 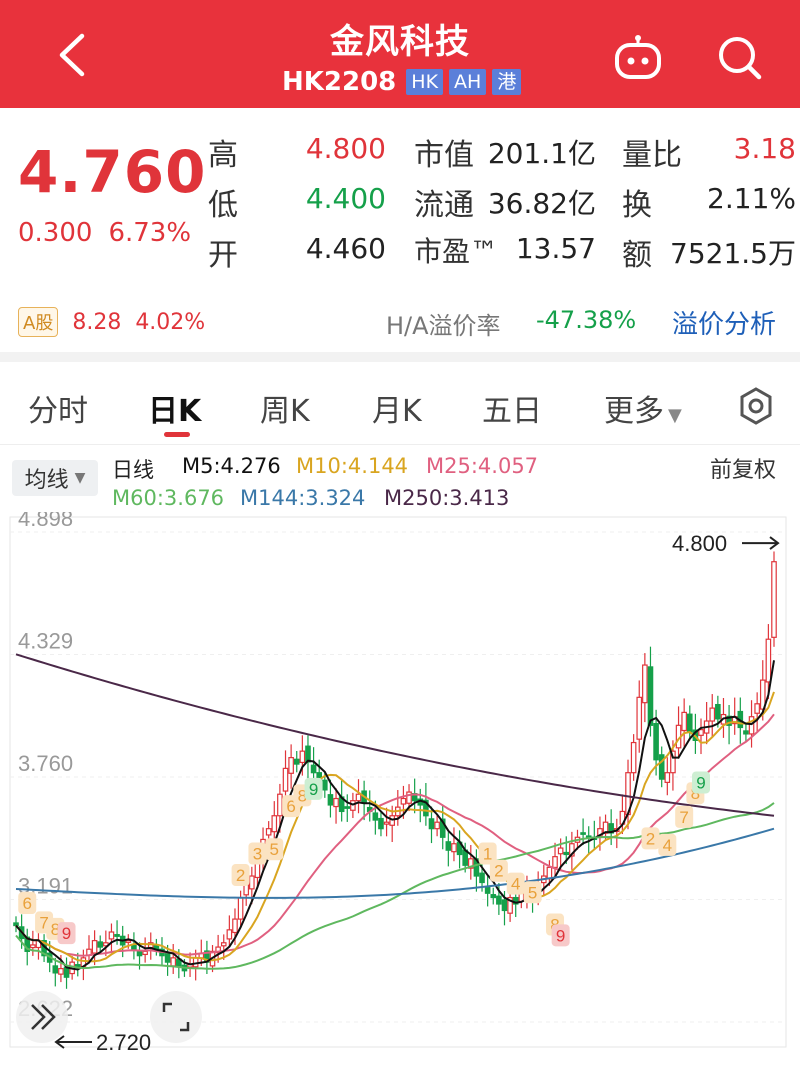 What do you see at coordinates (400, 444) in the screenshot?
I see `tab-bottom-line` at bounding box center [400, 444].